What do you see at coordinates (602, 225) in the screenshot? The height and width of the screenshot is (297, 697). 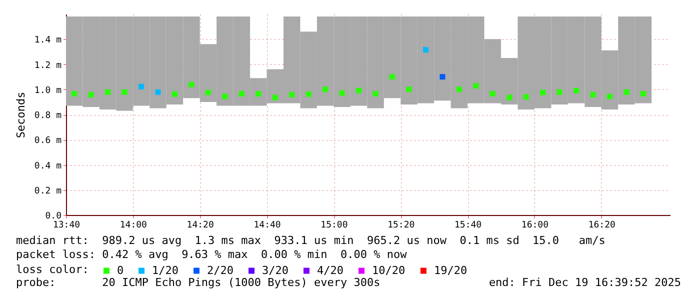 I see `x-tick-label: 16:20` at bounding box center [602, 225].